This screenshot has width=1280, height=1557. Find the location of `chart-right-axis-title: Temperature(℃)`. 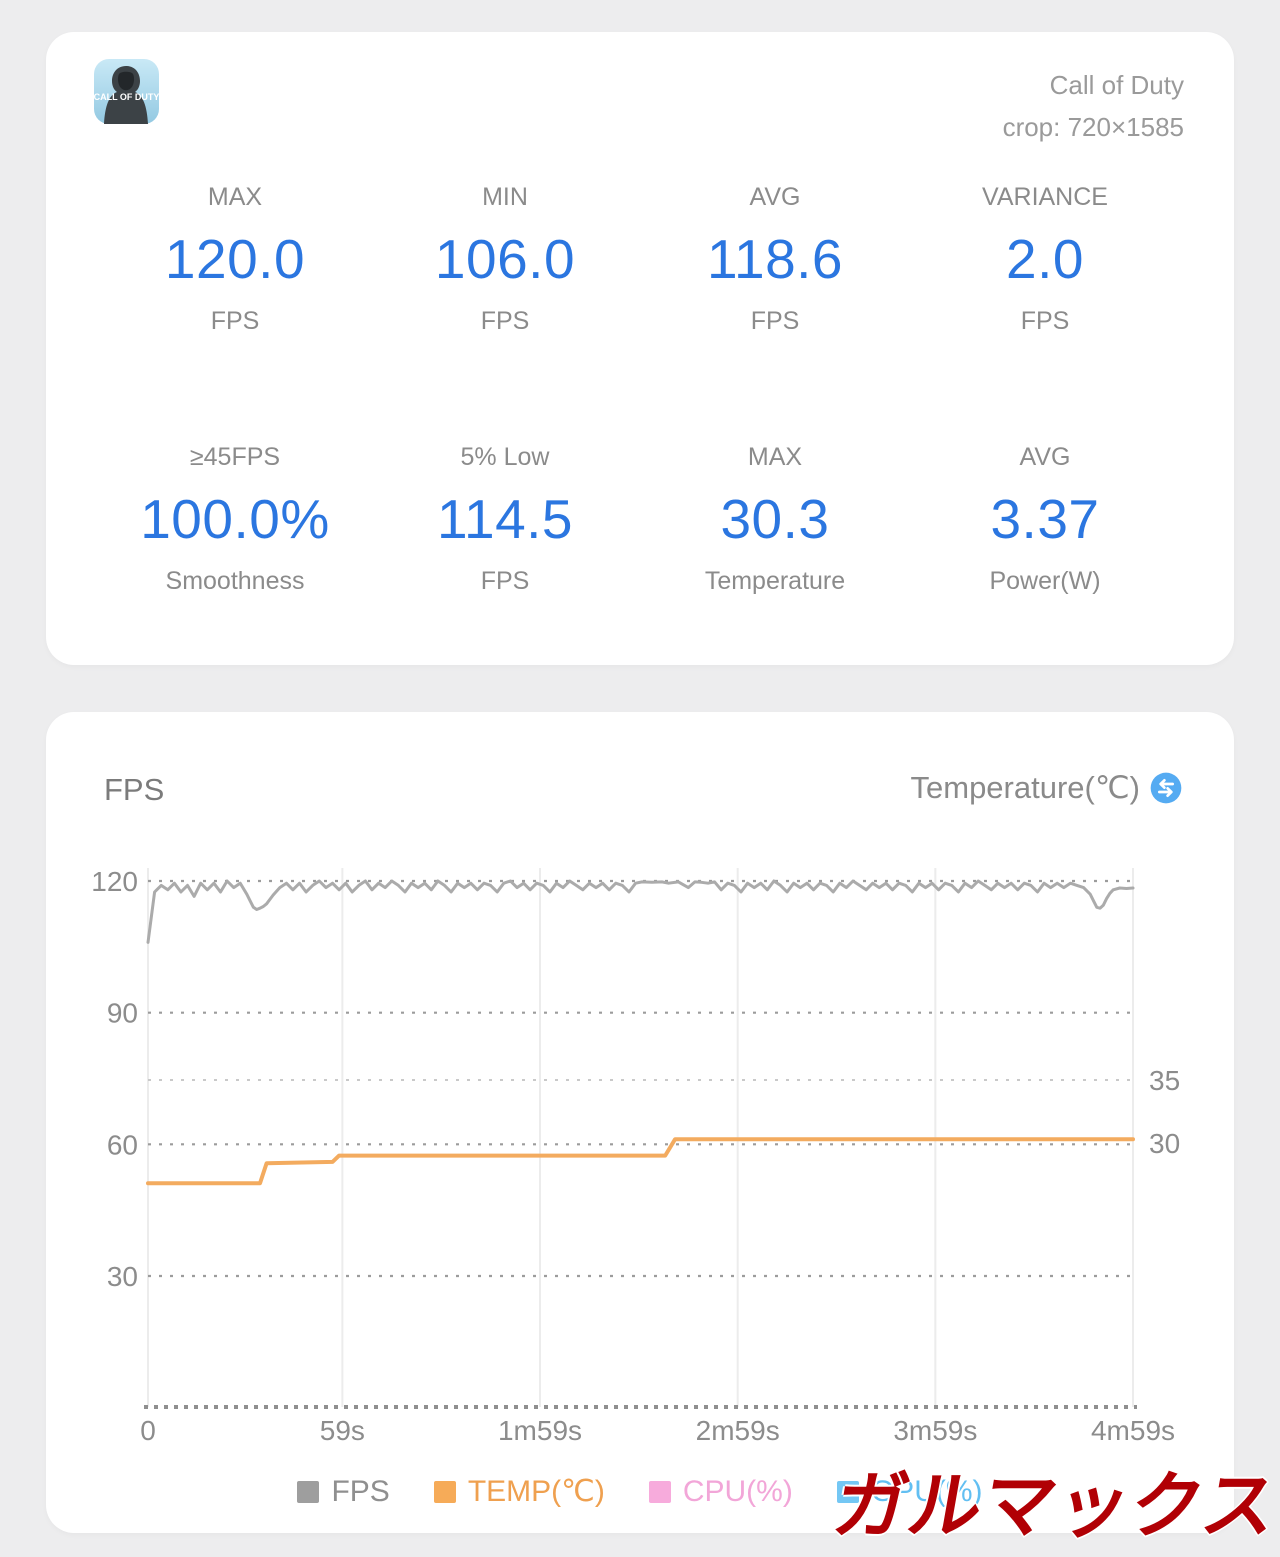

chart-right-axis-title: Temperature(℃) is located at coordinates (1025, 787).